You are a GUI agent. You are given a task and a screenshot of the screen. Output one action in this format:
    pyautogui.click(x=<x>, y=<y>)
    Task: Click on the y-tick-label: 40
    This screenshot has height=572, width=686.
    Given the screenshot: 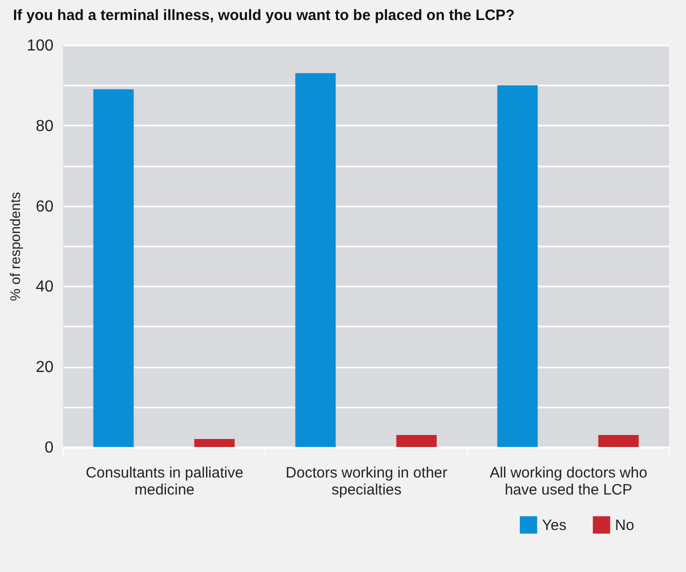 What is the action you would take?
    pyautogui.click(x=45, y=287)
    